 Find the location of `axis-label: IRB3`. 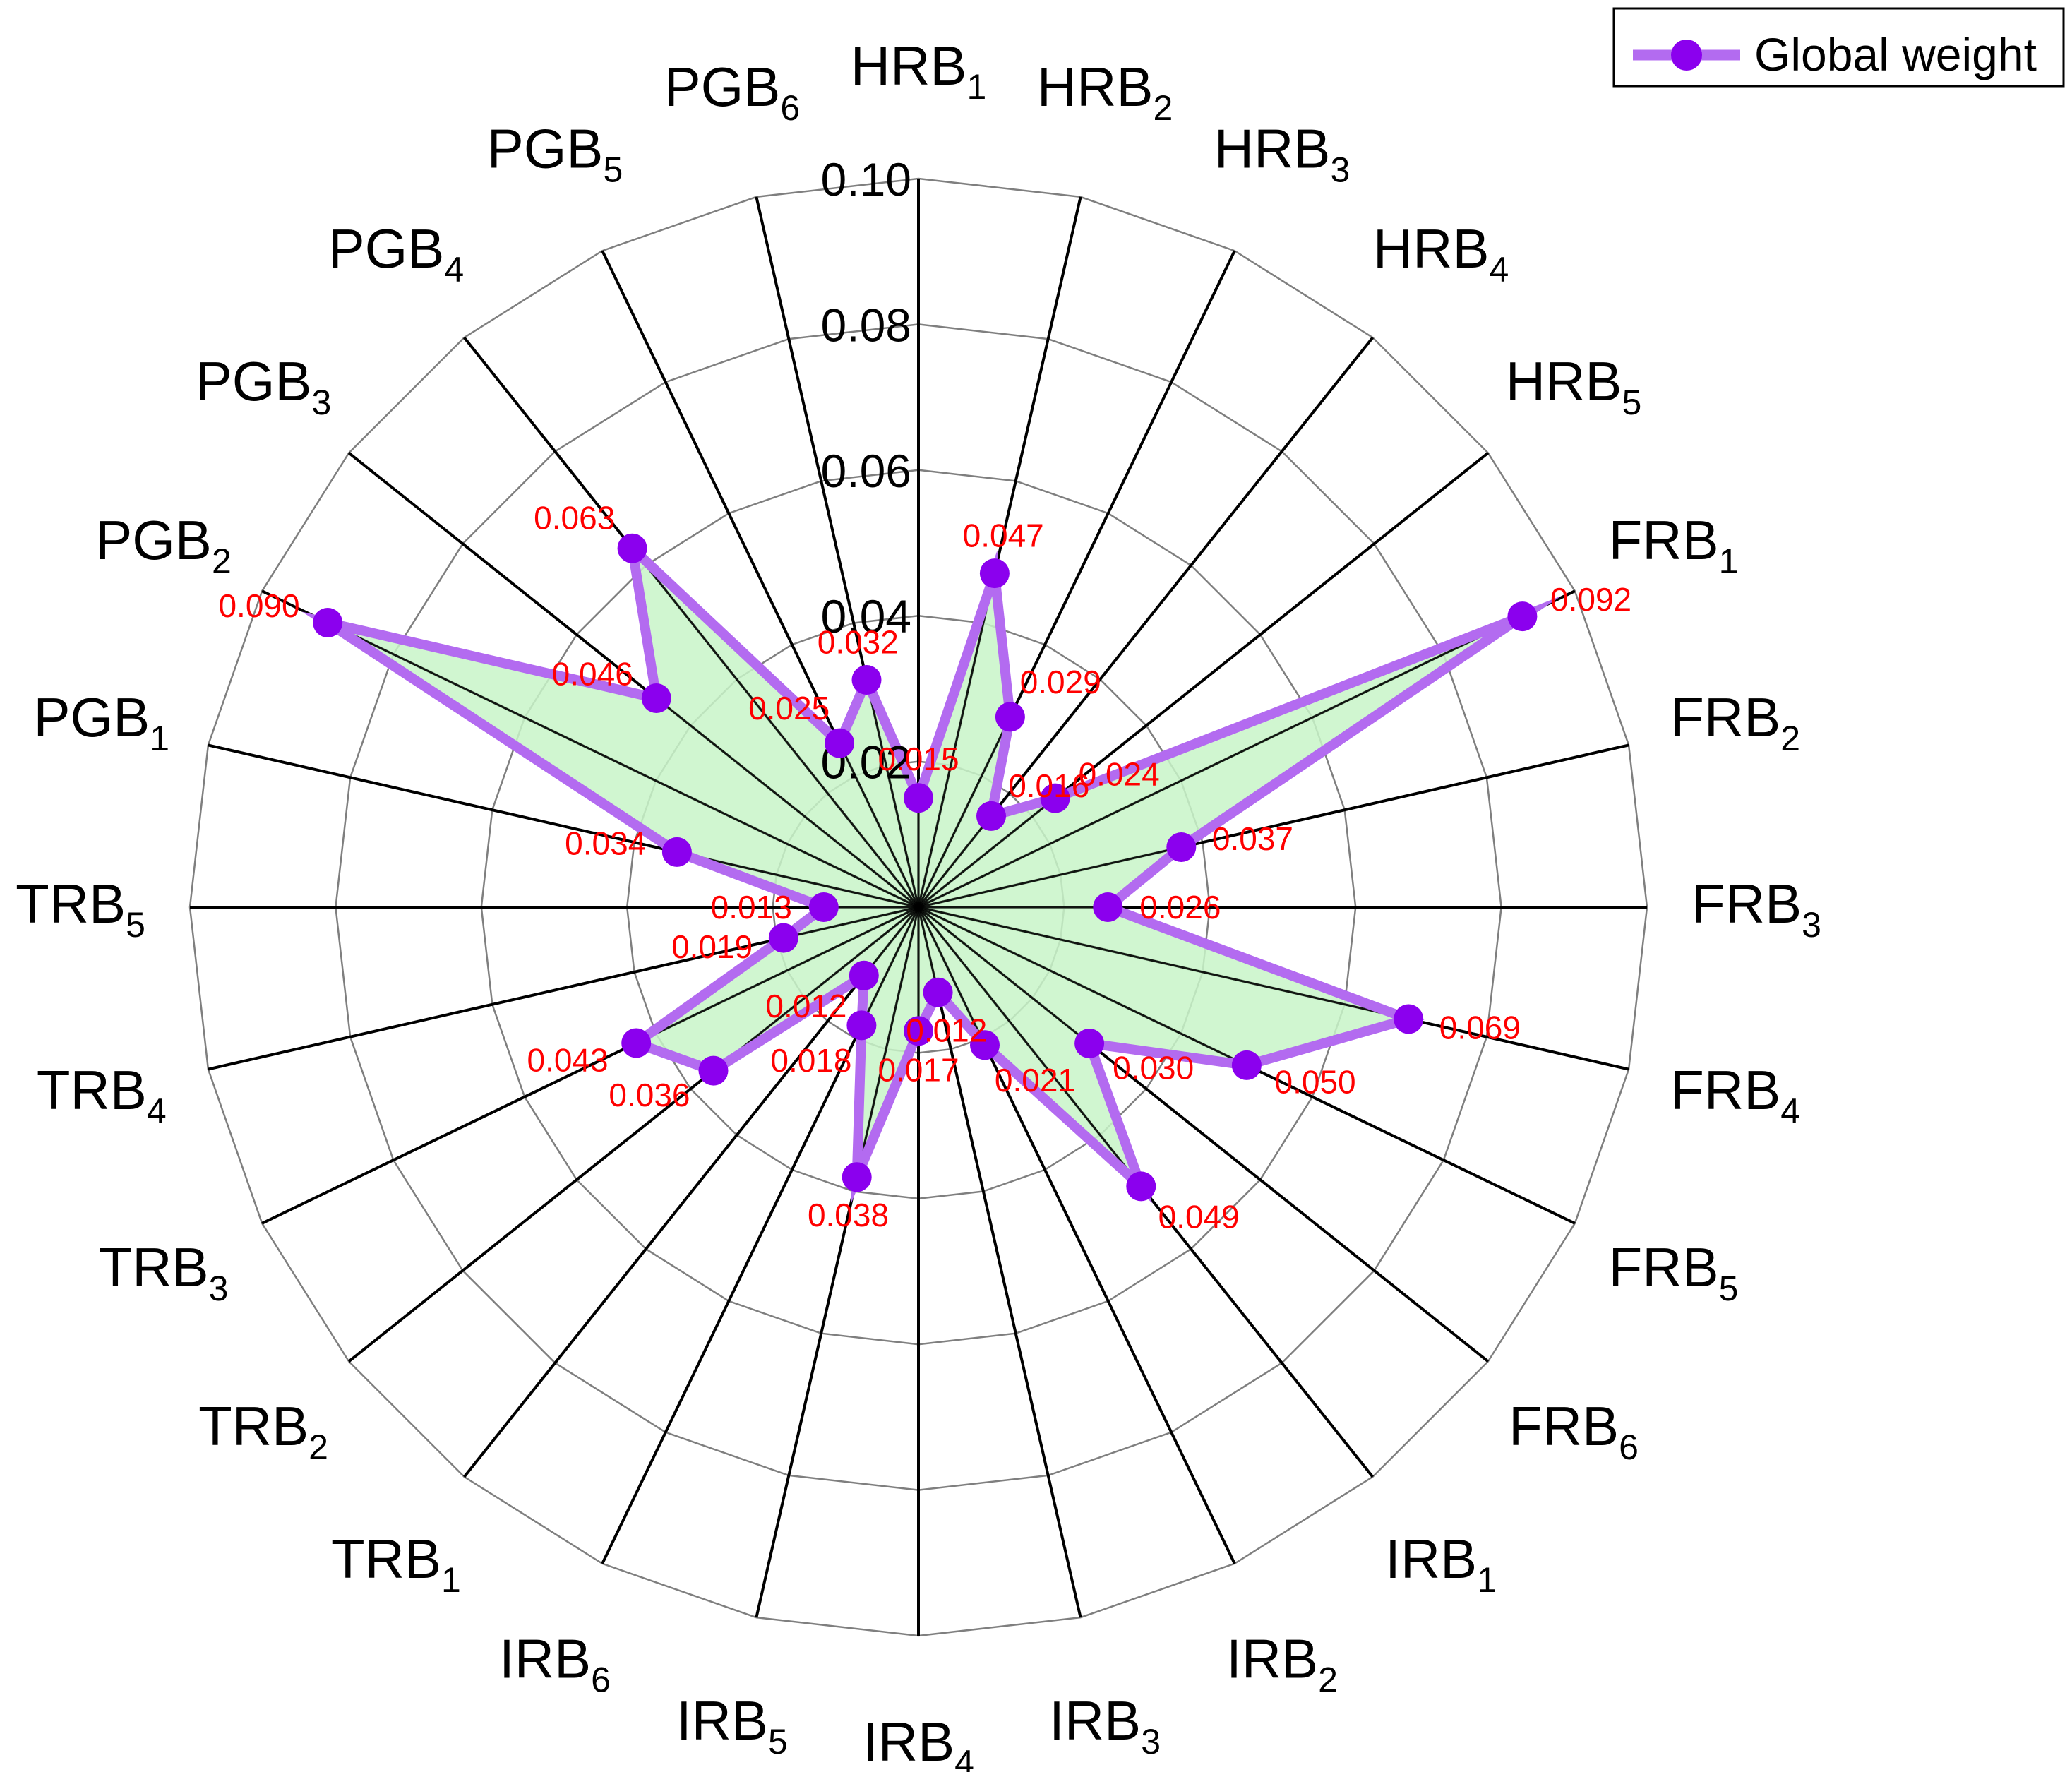

axis-label: IRB3 is located at coordinates (1105, 1725).